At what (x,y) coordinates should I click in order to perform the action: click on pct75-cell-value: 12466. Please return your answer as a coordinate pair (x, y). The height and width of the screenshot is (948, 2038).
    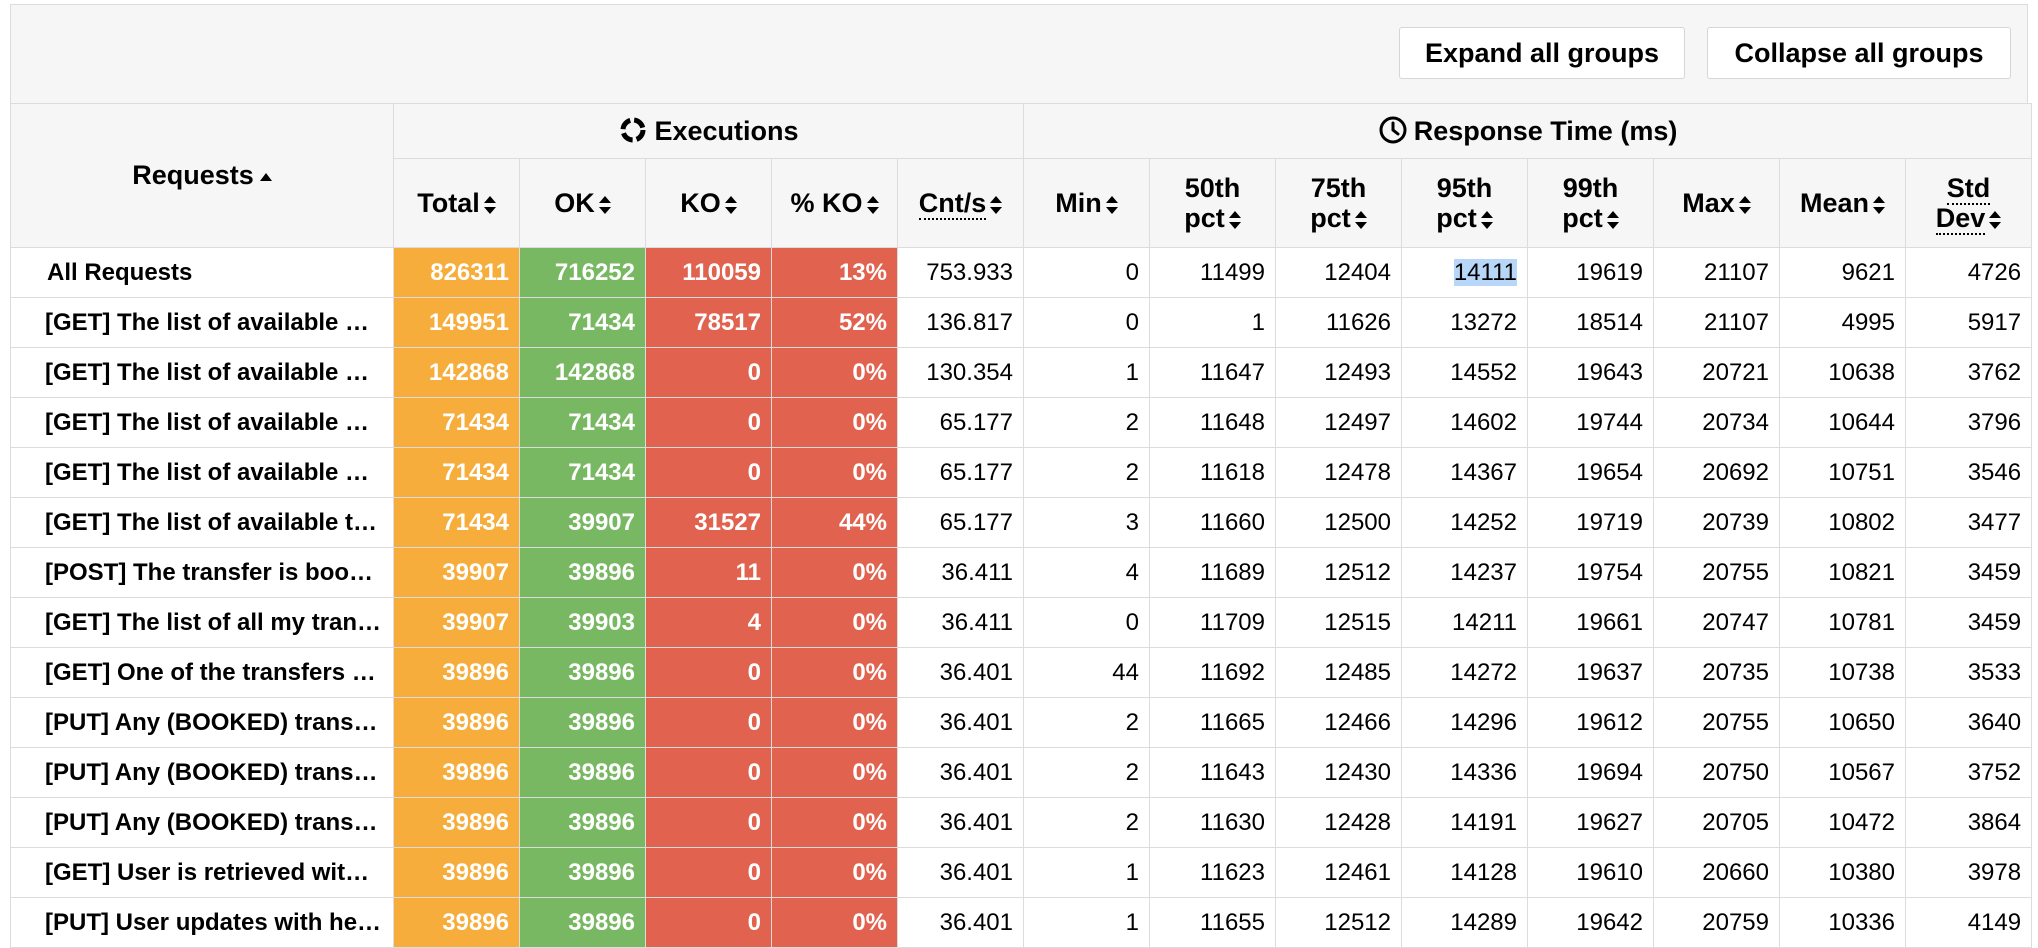
    Looking at the image, I should click on (1357, 722).